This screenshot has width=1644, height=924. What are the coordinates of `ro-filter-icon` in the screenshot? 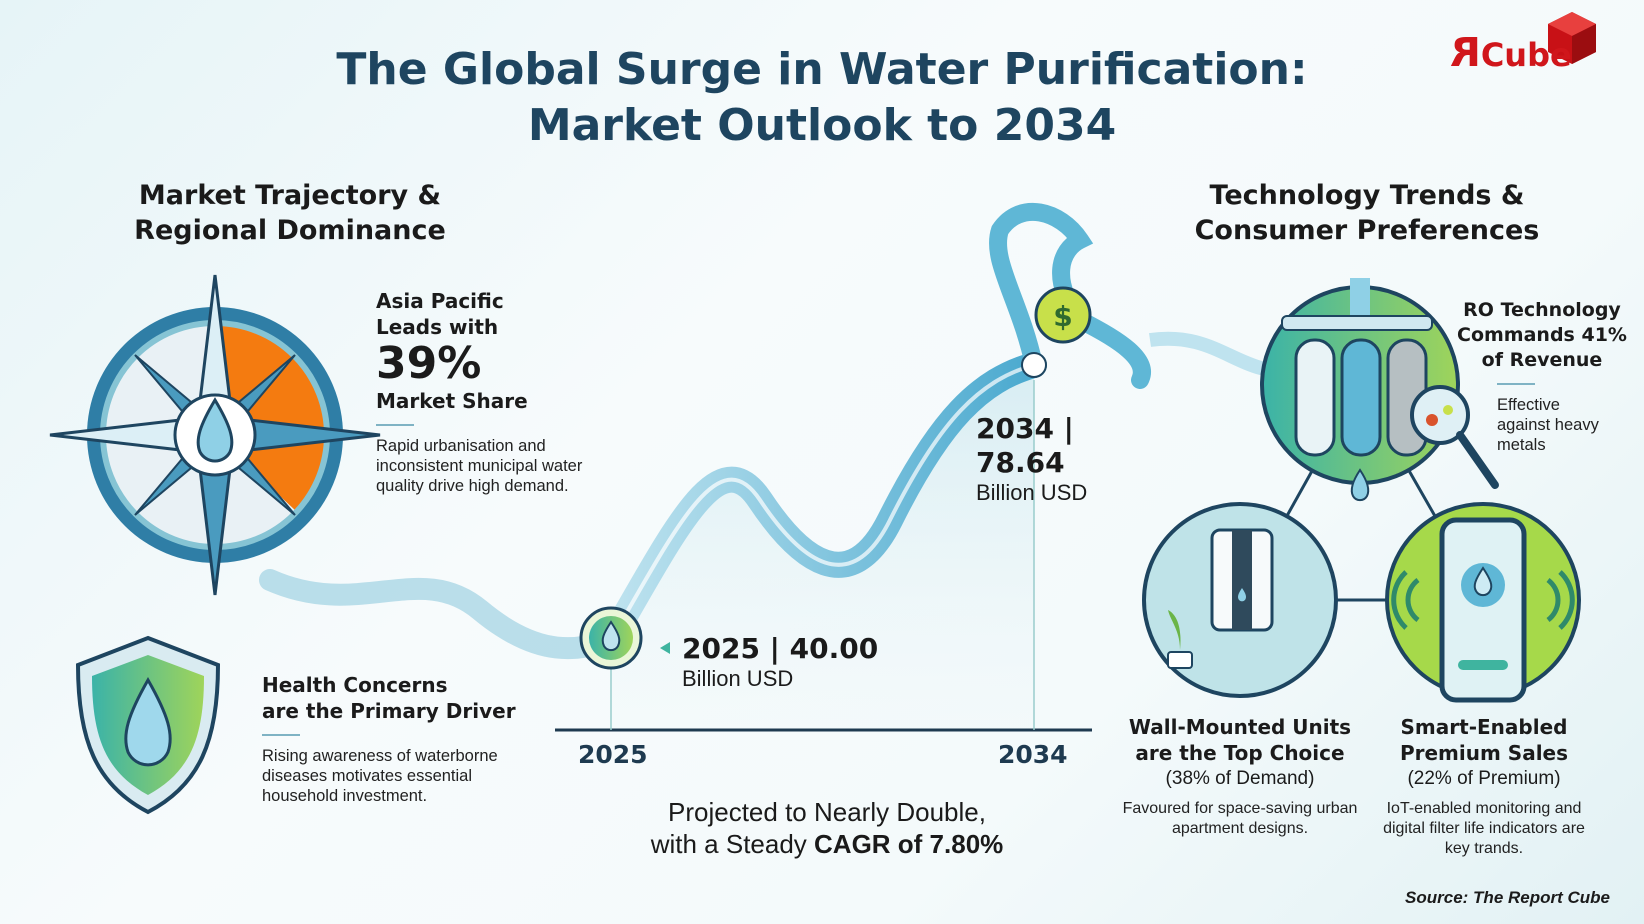 It's located at (1379, 390).